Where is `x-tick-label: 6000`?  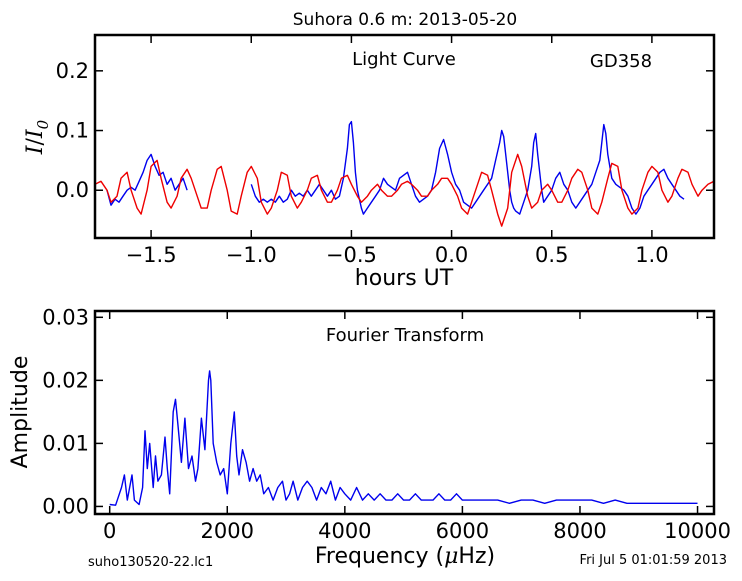
x-tick-label: 6000 is located at coordinates (462, 531).